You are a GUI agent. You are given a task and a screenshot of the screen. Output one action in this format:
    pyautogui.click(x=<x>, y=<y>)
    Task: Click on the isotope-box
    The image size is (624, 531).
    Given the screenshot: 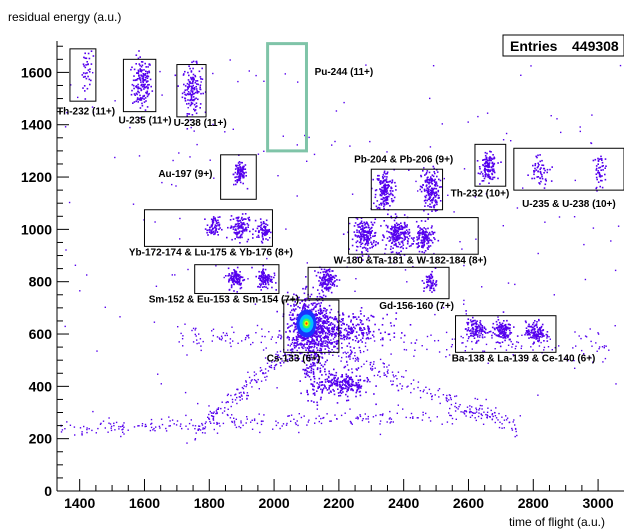 What is the action you would take?
    pyautogui.click(x=191, y=91)
    